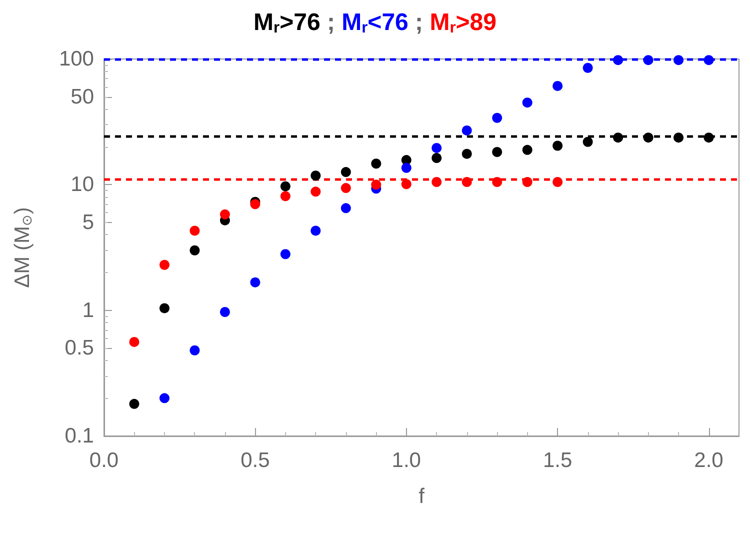 Image resolution: width=750 pixels, height=544 pixels. What do you see at coordinates (82, 184) in the screenshot?
I see `y-tick-label: 10` at bounding box center [82, 184].